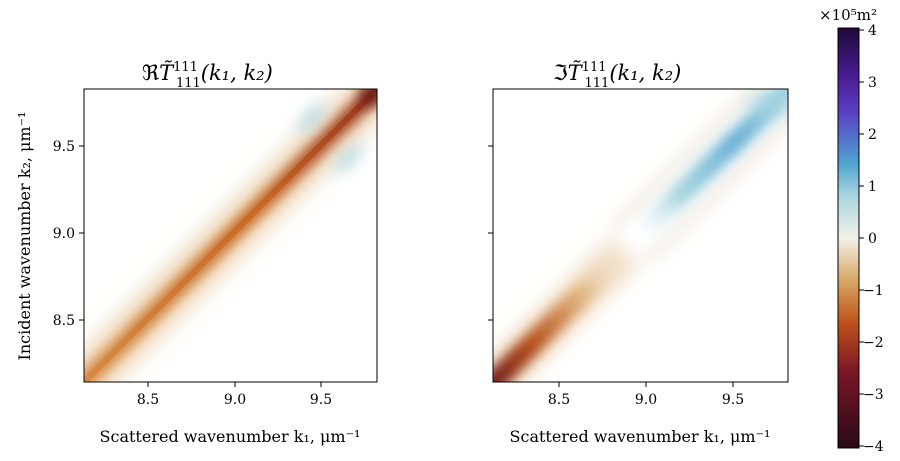 This screenshot has height=461, width=900. Describe the element at coordinates (873, 395) in the screenshot. I see `colorbar-tick-label: −3` at that location.